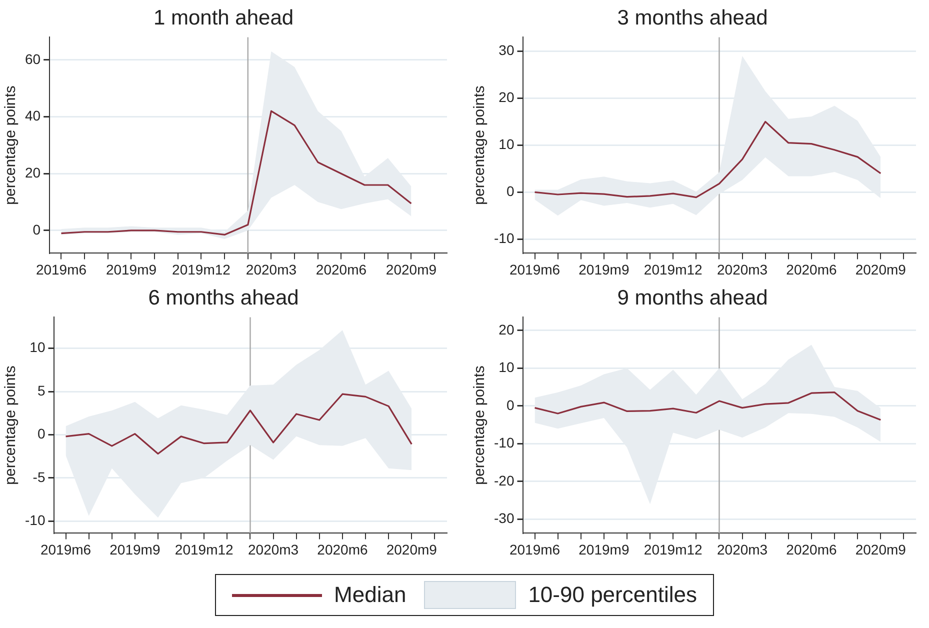  I want to click on text: 10-90 percentiles, so click(612, 595).